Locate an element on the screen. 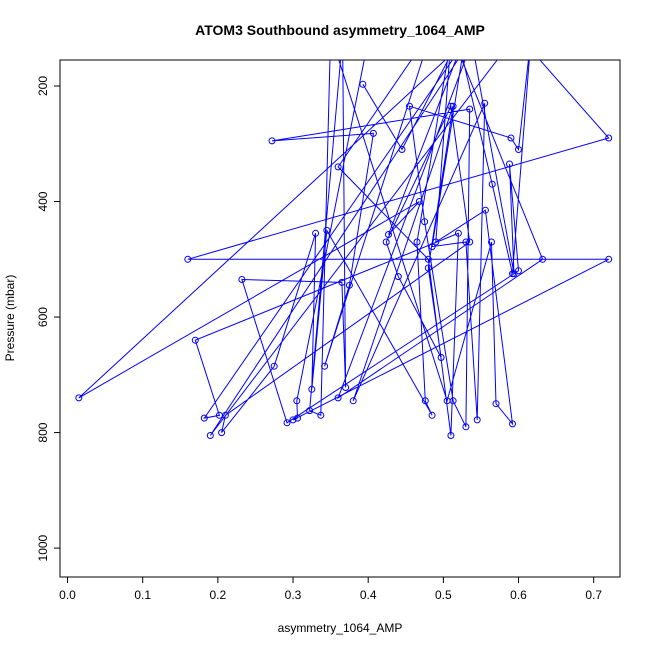 The width and height of the screenshot is (650, 650). x-axis: 0.0 0.1 0.2 0.3 0.4 0.5 0.6 0.7 is located at coordinates (330, 589).